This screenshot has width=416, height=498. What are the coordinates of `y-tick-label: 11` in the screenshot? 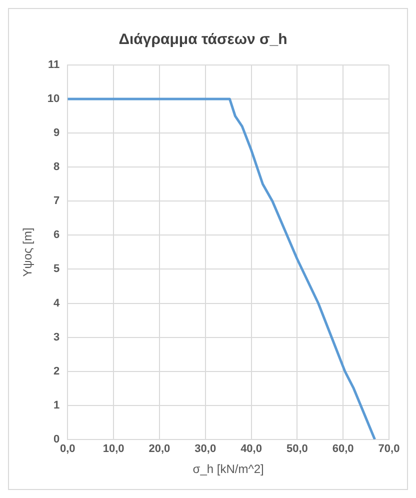 It's located at (54, 65).